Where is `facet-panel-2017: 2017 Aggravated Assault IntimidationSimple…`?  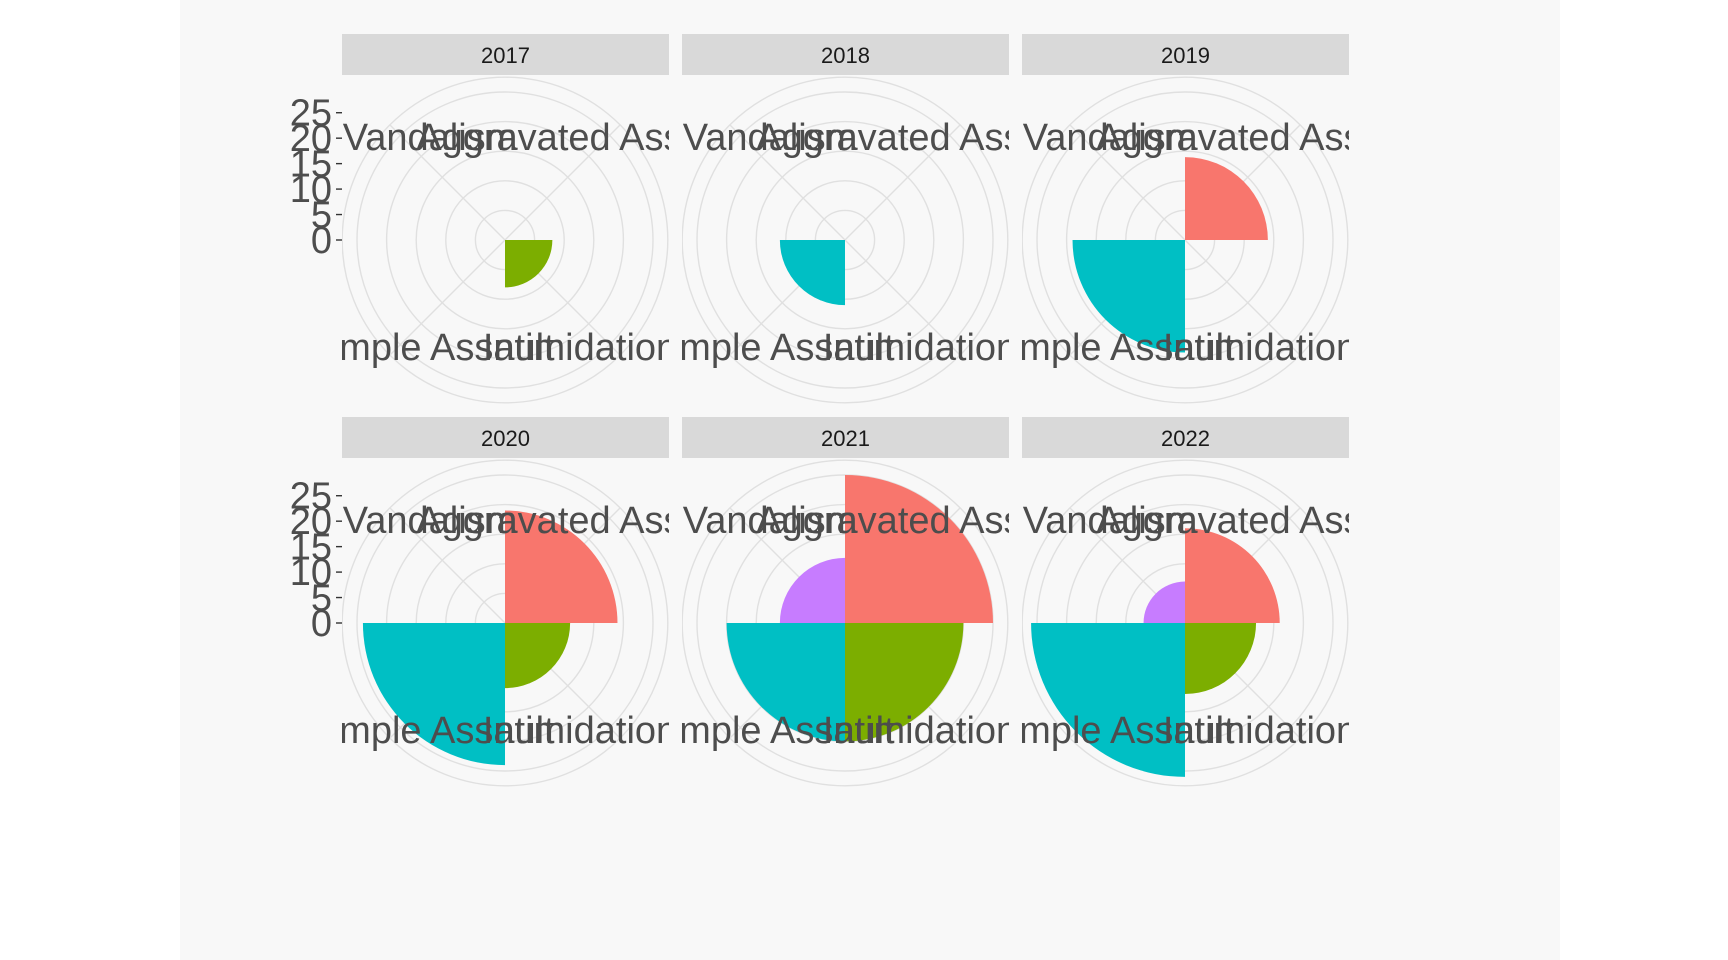 facet-panel-2017: 2017 Aggravated Assault IntimidationSimple… is located at coordinates (517, 219).